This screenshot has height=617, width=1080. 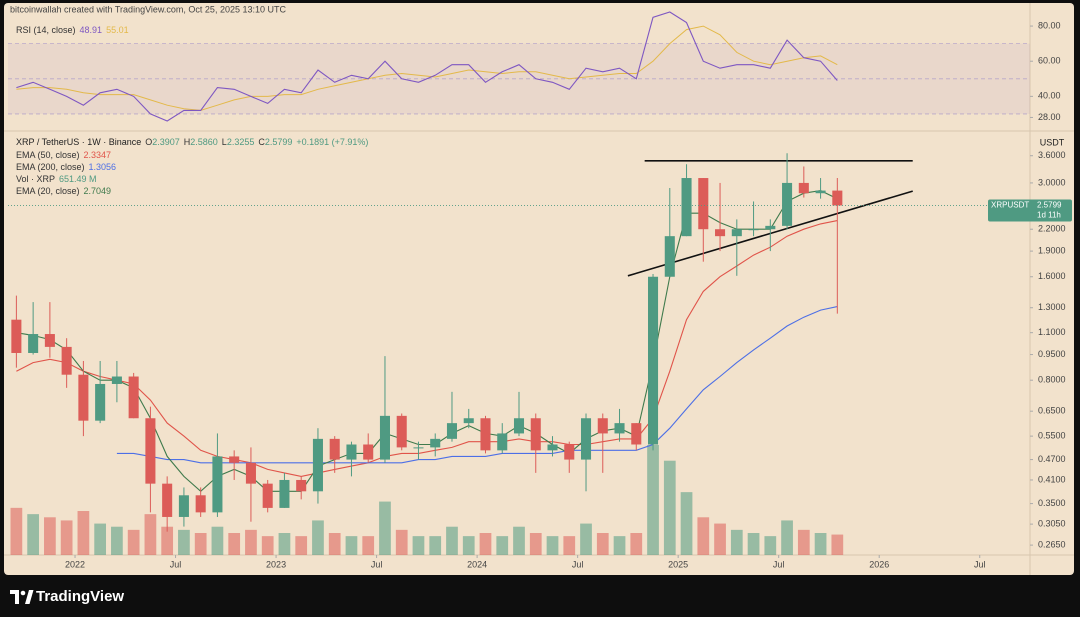 What do you see at coordinates (63, 155) in the screenshot?
I see `indicator-legend: EMA (50, close) 2.3347` at bounding box center [63, 155].